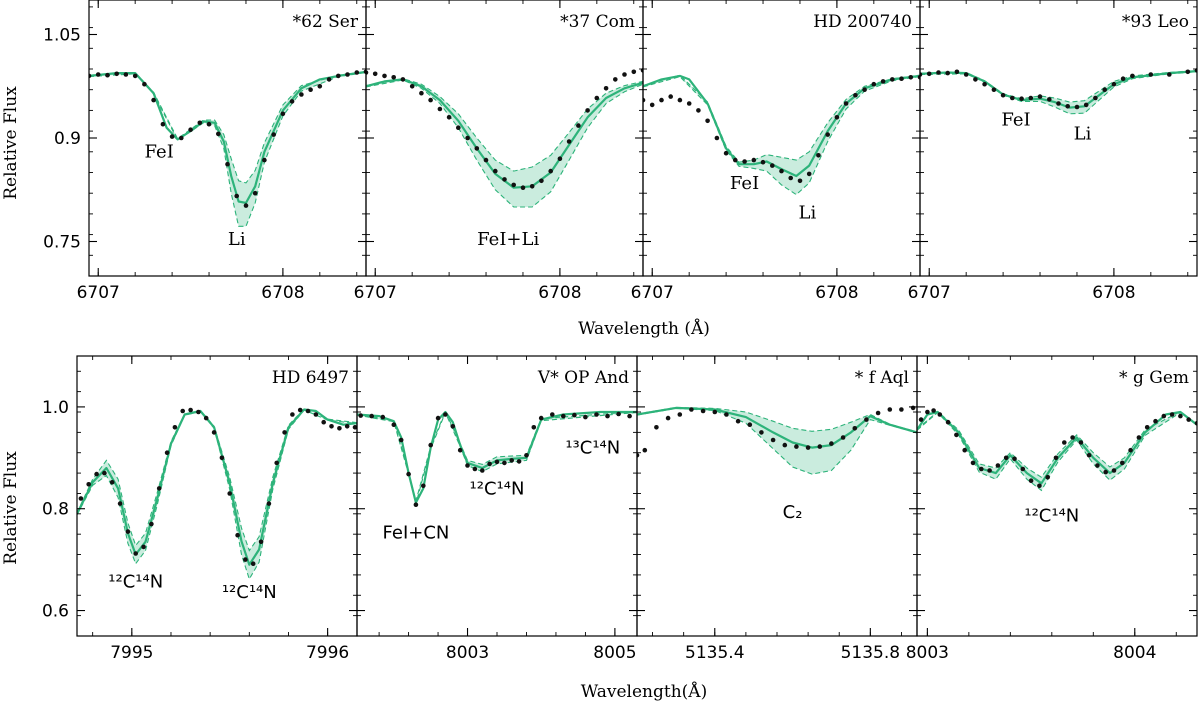 This screenshot has height=704, width=1200. What do you see at coordinates (467, 653) in the screenshot?
I see `x-tick-label: 8003` at bounding box center [467, 653].